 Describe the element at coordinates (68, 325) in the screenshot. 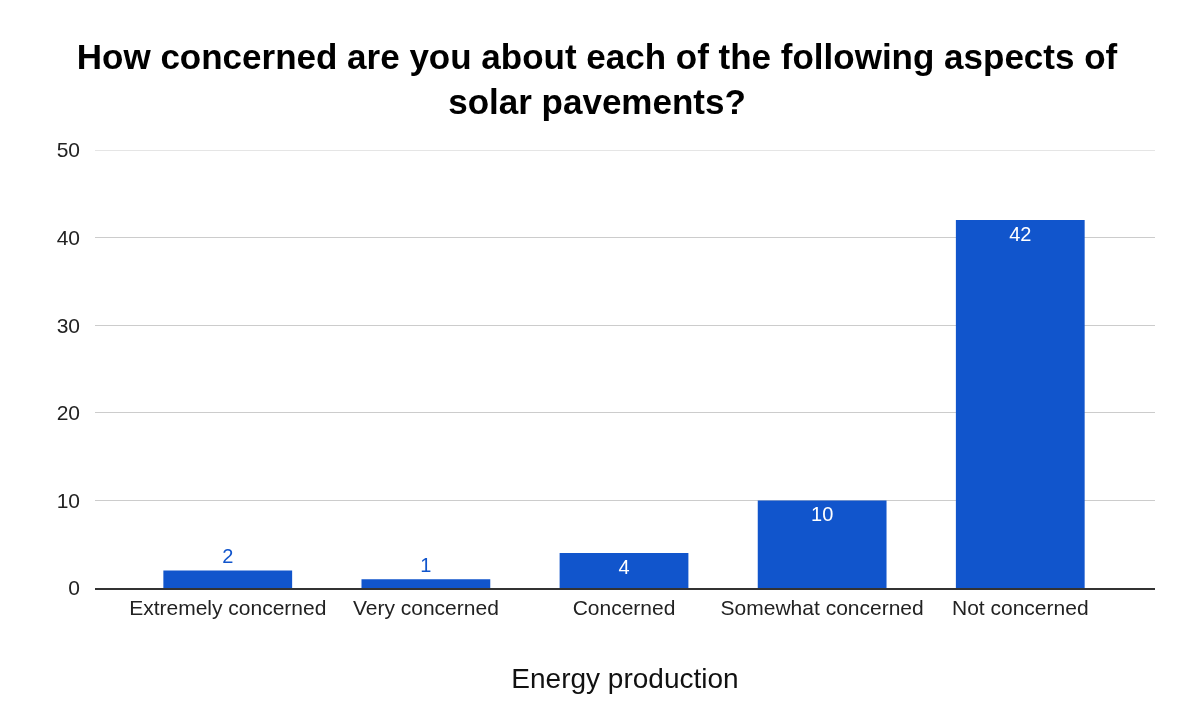

I see `y-tick-label: 30` at that location.